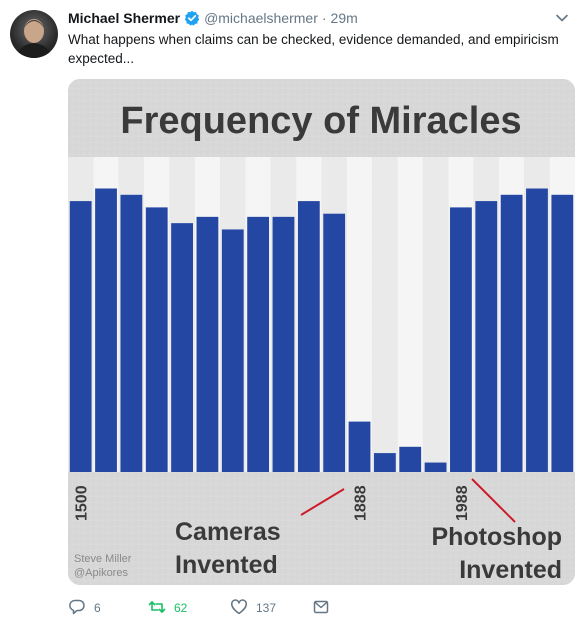 The width and height of the screenshot is (583, 626). What do you see at coordinates (157, 608) in the screenshot?
I see `retweet-icon` at bounding box center [157, 608].